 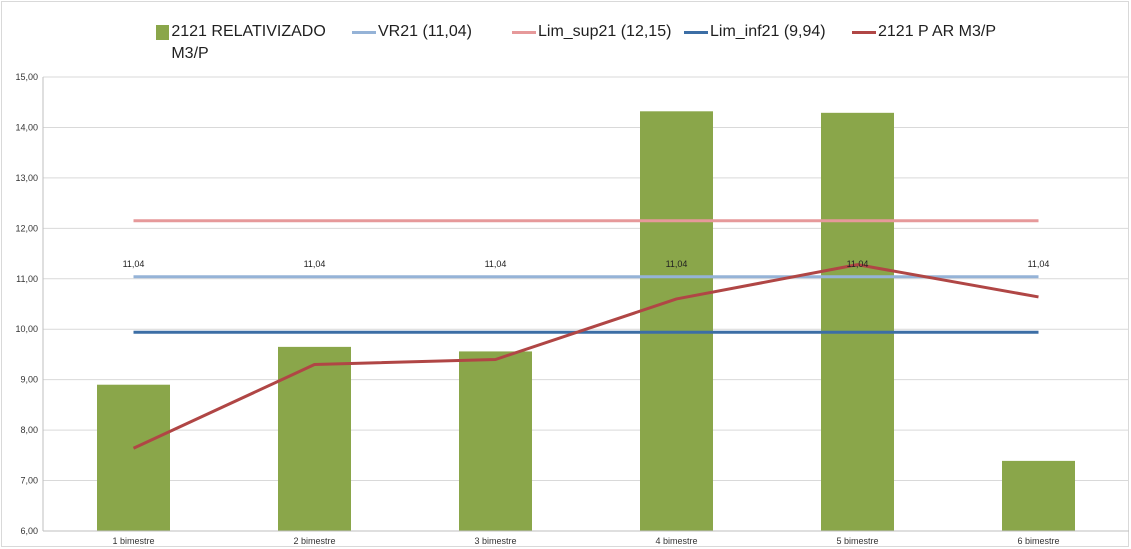 What do you see at coordinates (696, 32) in the screenshot?
I see `legend-swatch-lim-inf21` at bounding box center [696, 32].